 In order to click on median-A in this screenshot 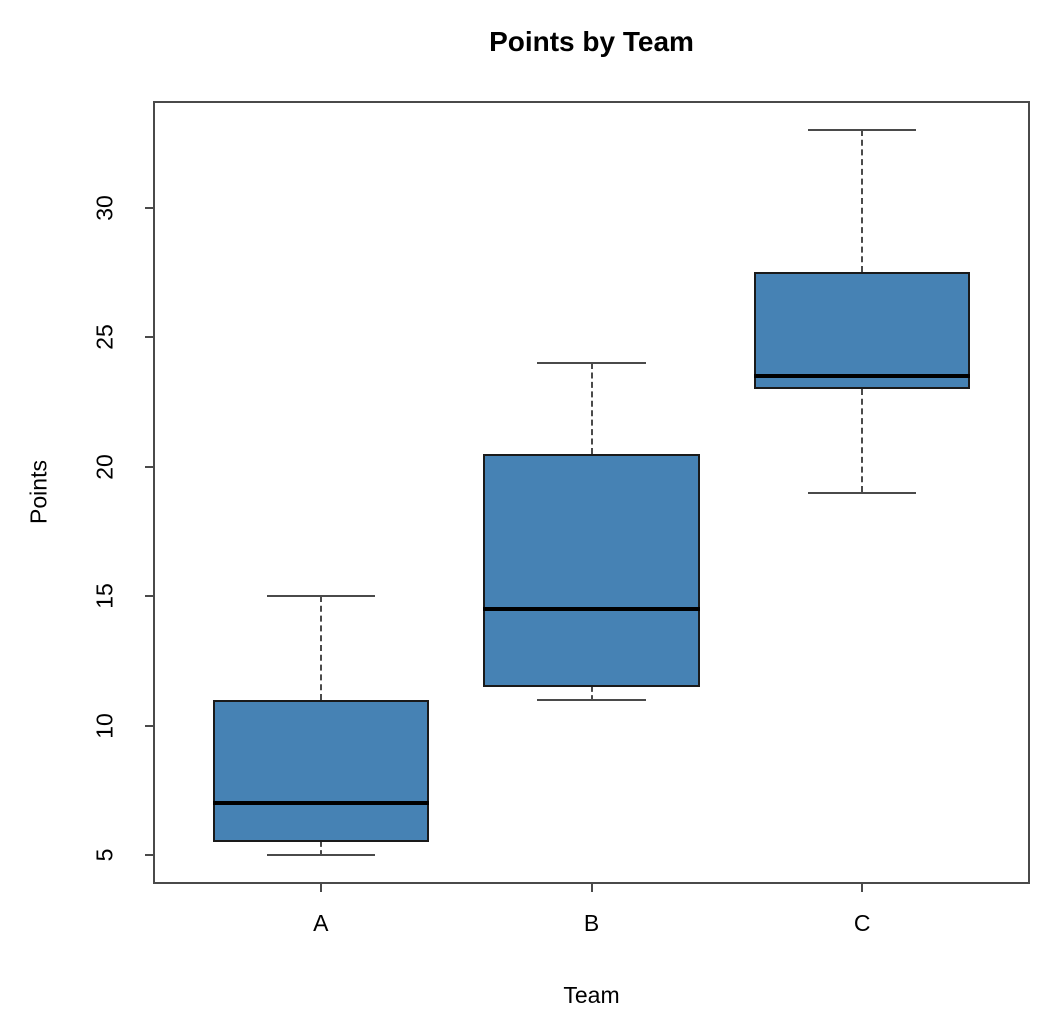, I will do `click(321, 803)`.